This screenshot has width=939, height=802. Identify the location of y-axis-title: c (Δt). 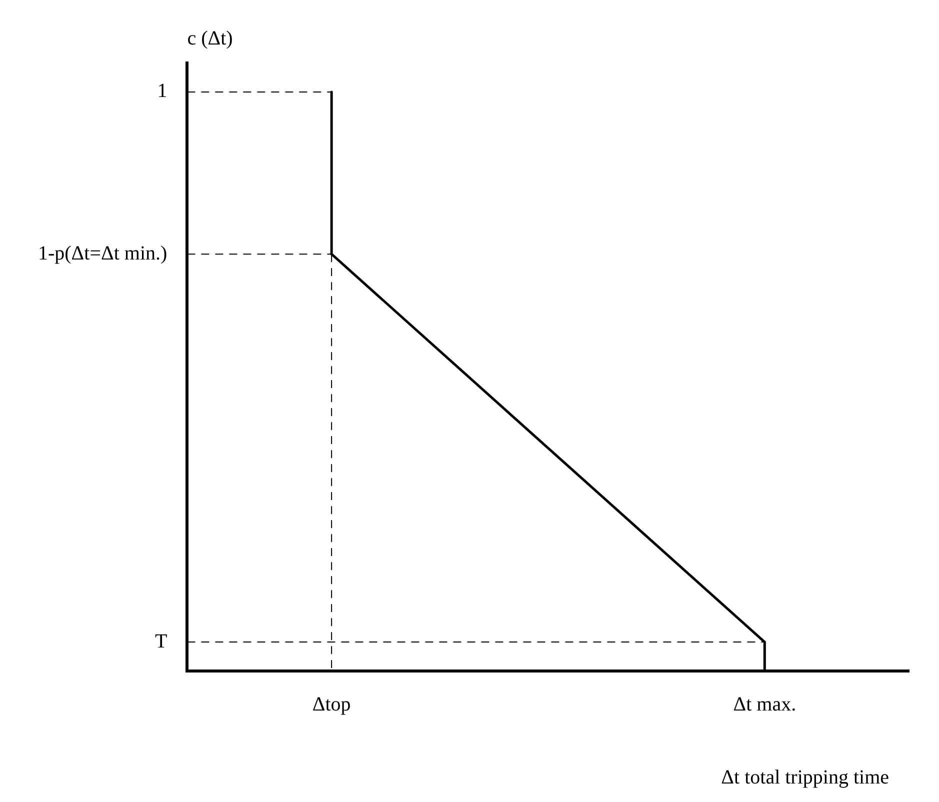
(210, 38).